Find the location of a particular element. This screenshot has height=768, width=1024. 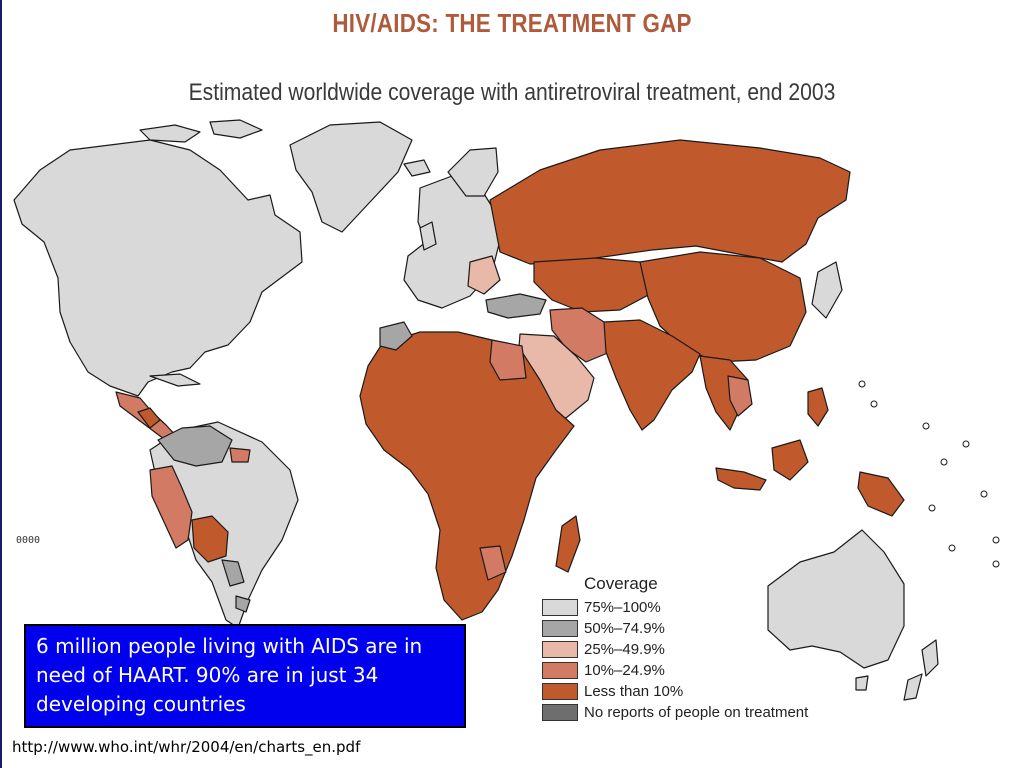

region-new-zealand is located at coordinates (930, 658).